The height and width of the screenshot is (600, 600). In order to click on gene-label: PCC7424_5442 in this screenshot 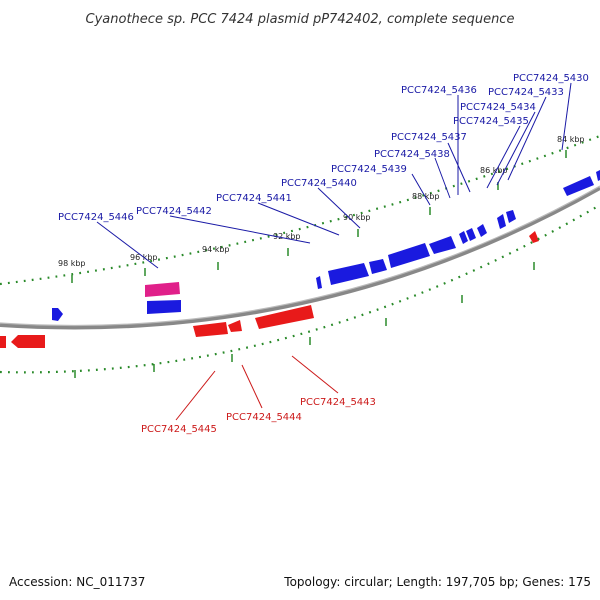, I will do `click(174, 211)`.